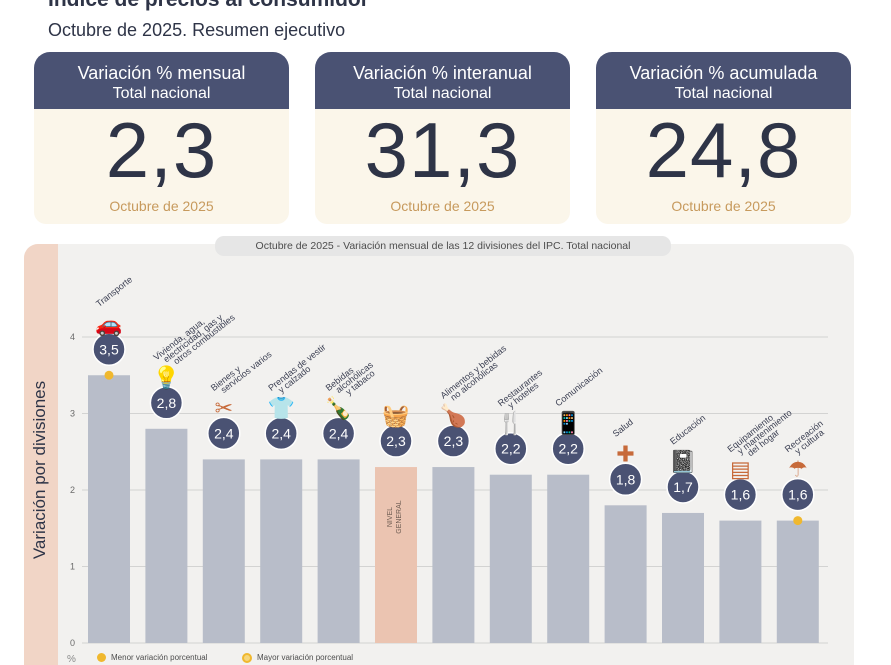 This screenshot has width=891, height=665. Describe the element at coordinates (442, 73) in the screenshot. I see `kpi-title: Variación % interanual` at that location.